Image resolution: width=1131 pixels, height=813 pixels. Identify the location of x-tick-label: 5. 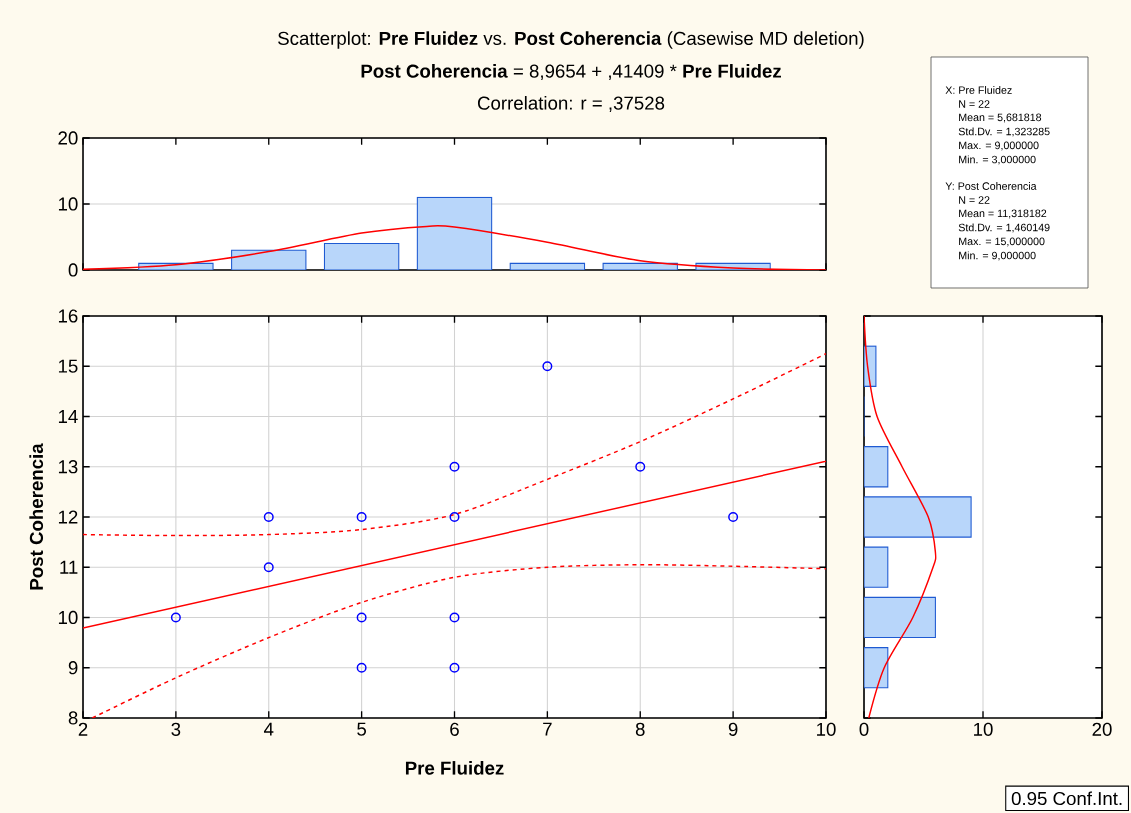
(362, 729).